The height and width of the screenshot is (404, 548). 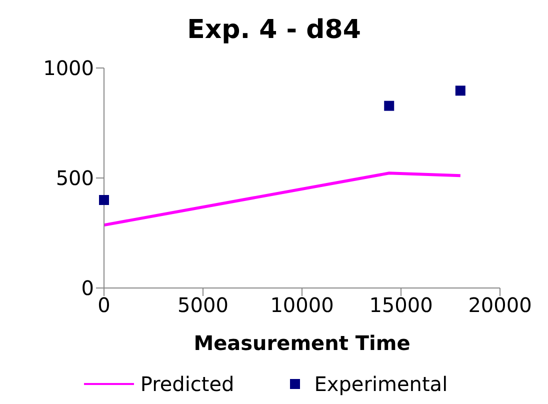 What do you see at coordinates (380, 384) in the screenshot?
I see `legend-label: Experimental` at bounding box center [380, 384].